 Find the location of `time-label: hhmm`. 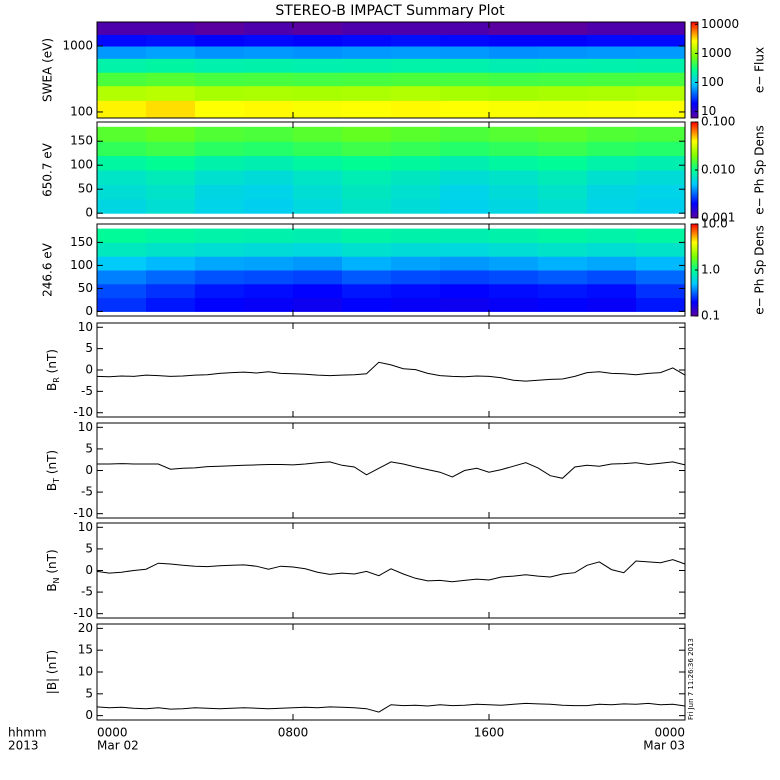

time-label: hhmm is located at coordinates (27, 733).